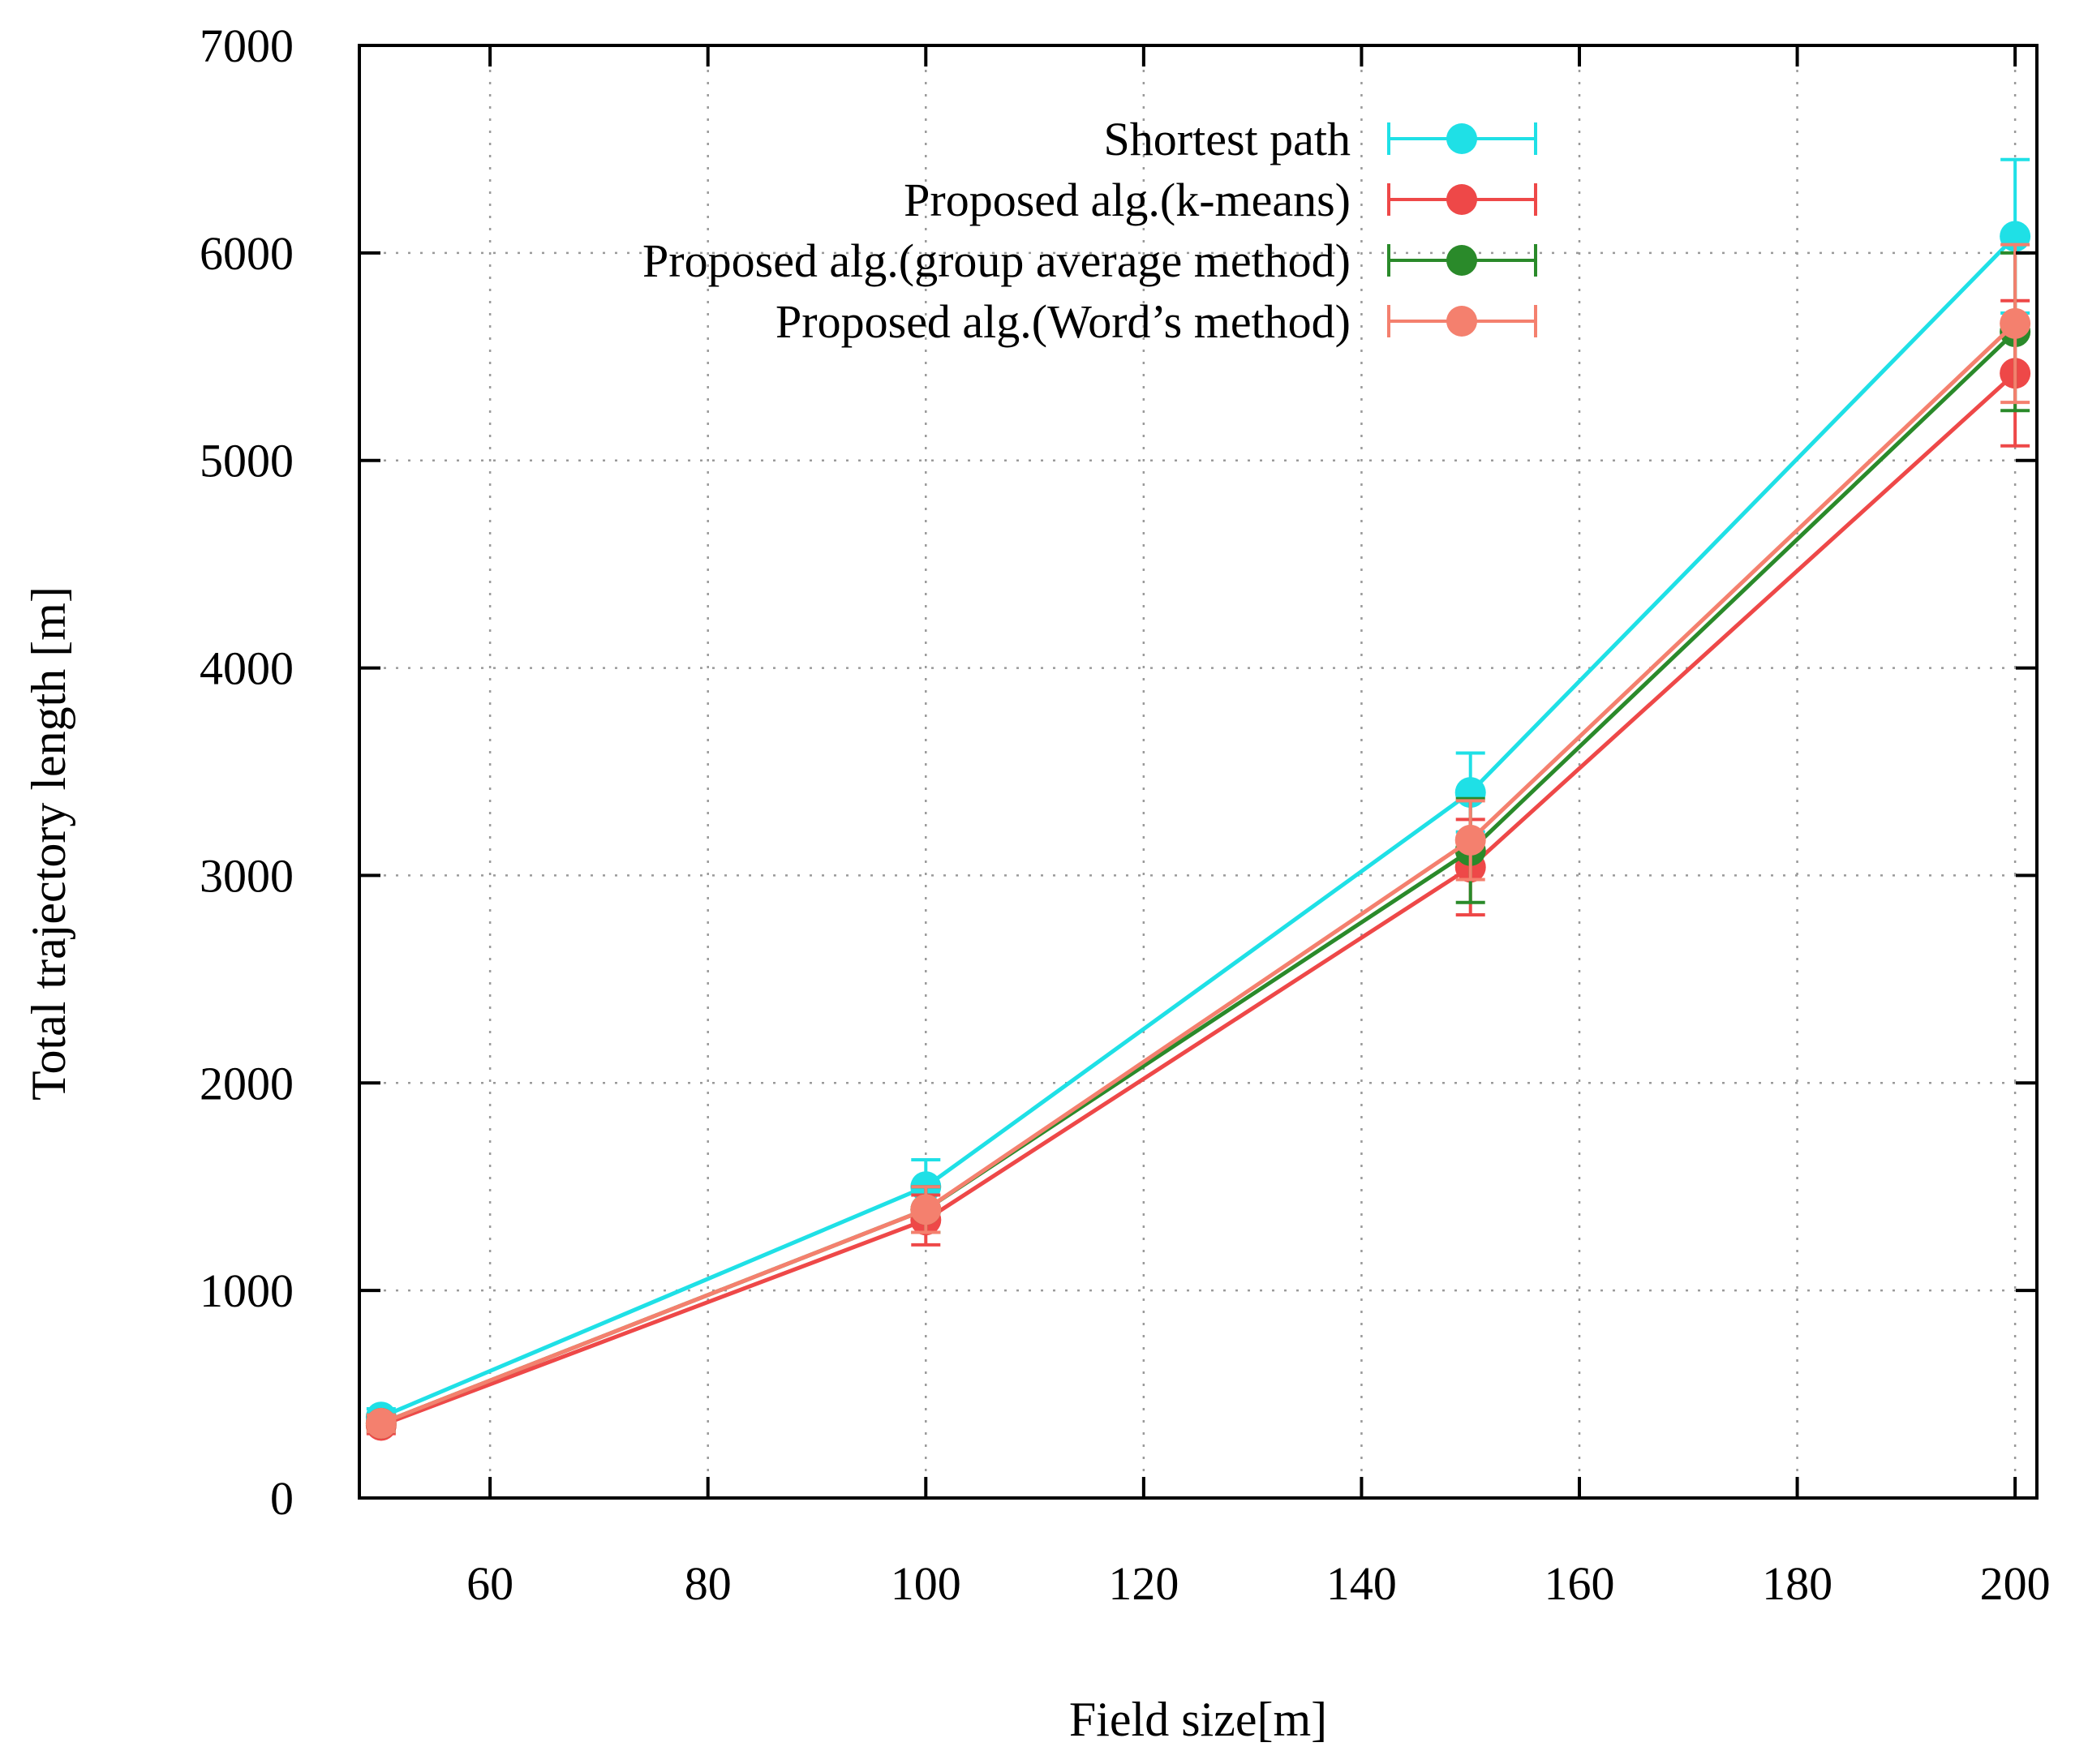 The image size is (2088, 1764). I want to click on legend-entry: Proposed alg.(group average method), so click(1089, 260).